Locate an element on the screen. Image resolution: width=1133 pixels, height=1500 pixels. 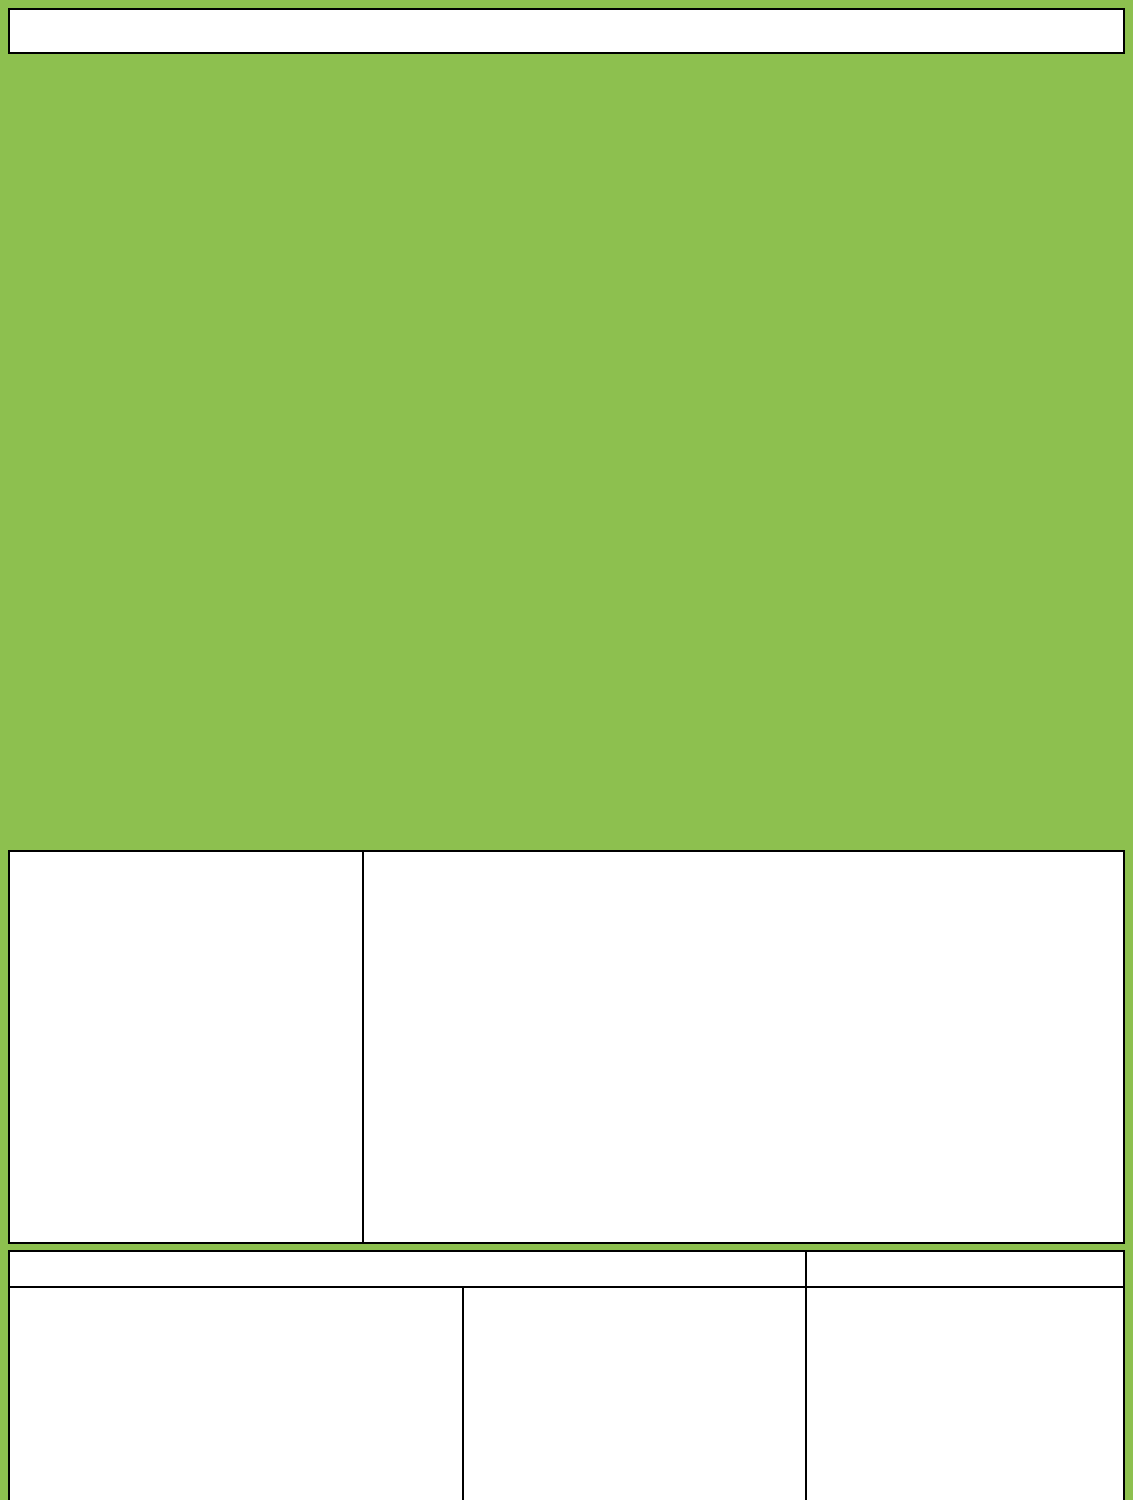
limits-table is located at coordinates (965, 1394).